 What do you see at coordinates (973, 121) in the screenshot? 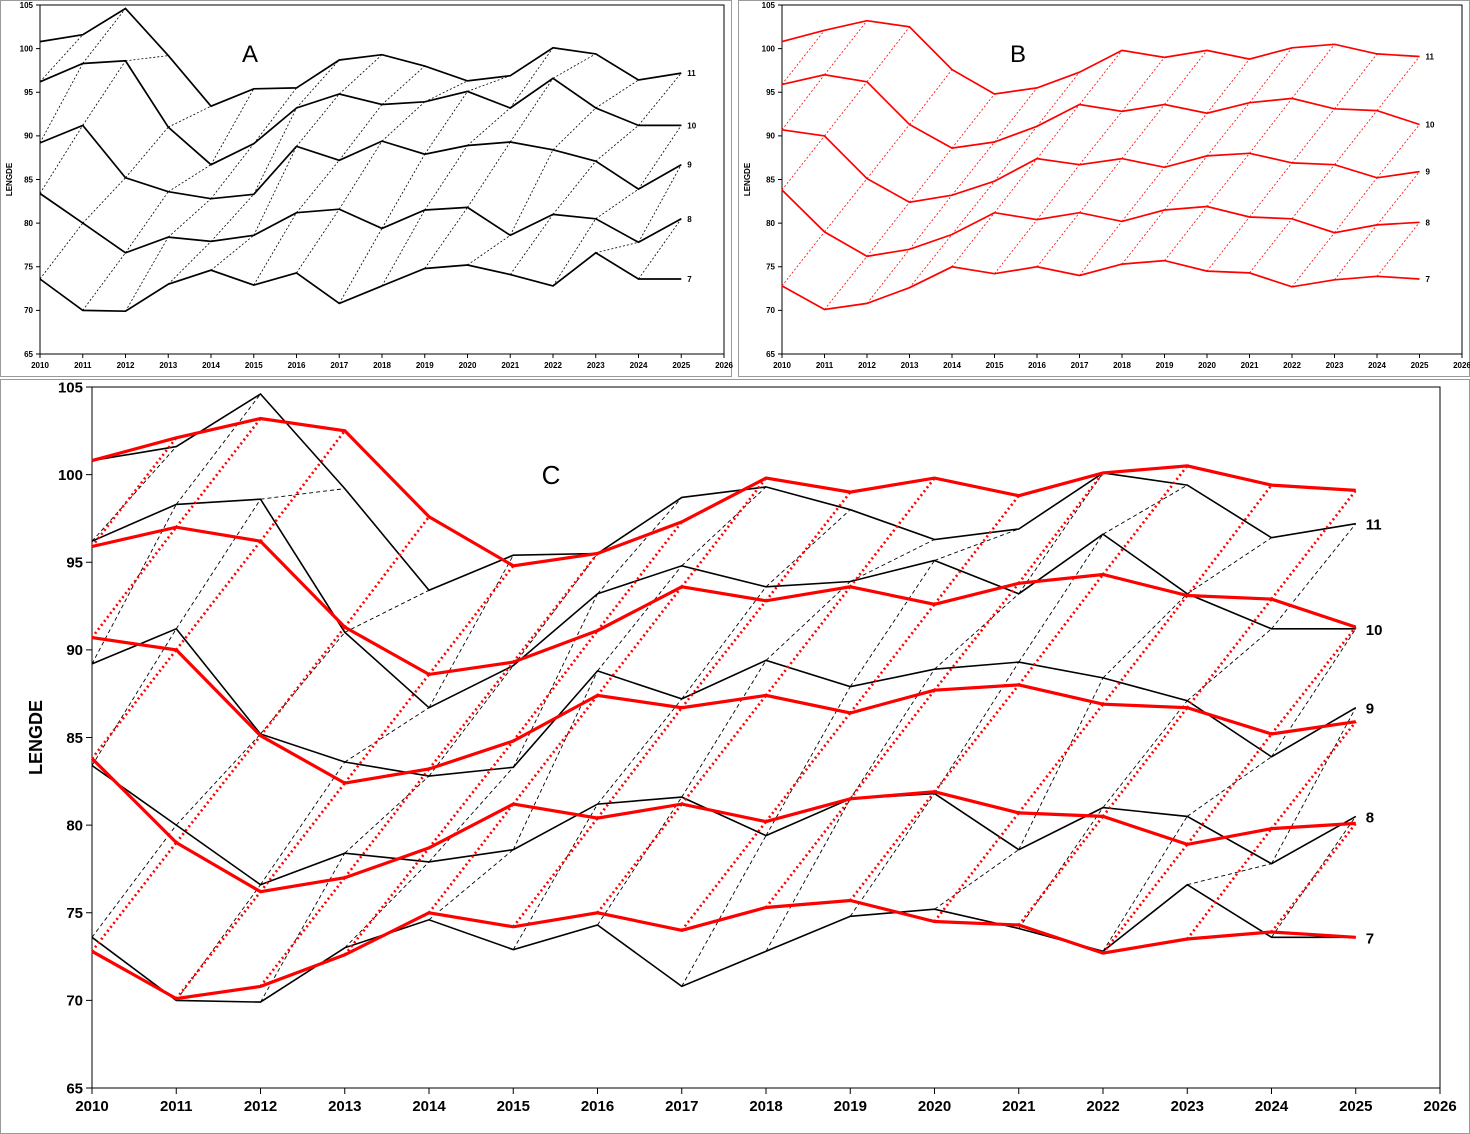
I see `cohort-link-10-2014` at bounding box center [973, 121].